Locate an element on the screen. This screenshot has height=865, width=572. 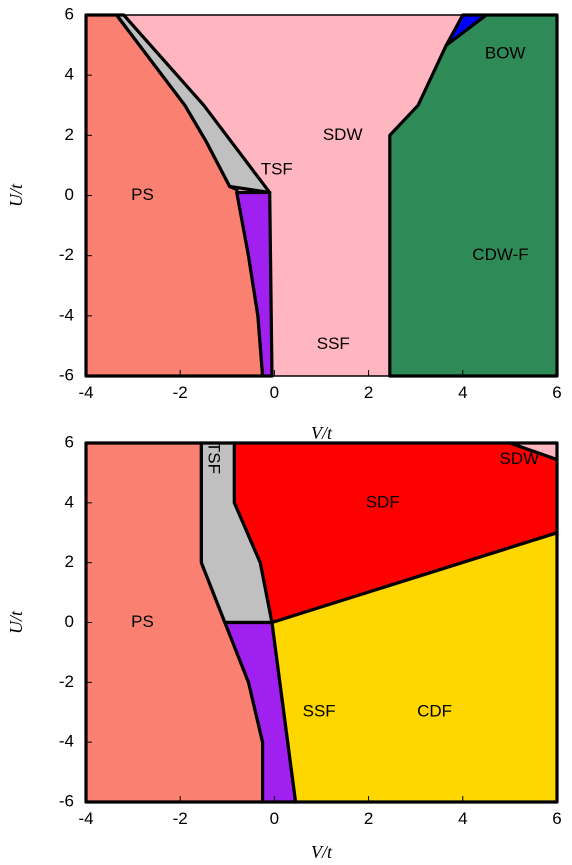
region-label-bow: BOW is located at coordinates (505, 53).